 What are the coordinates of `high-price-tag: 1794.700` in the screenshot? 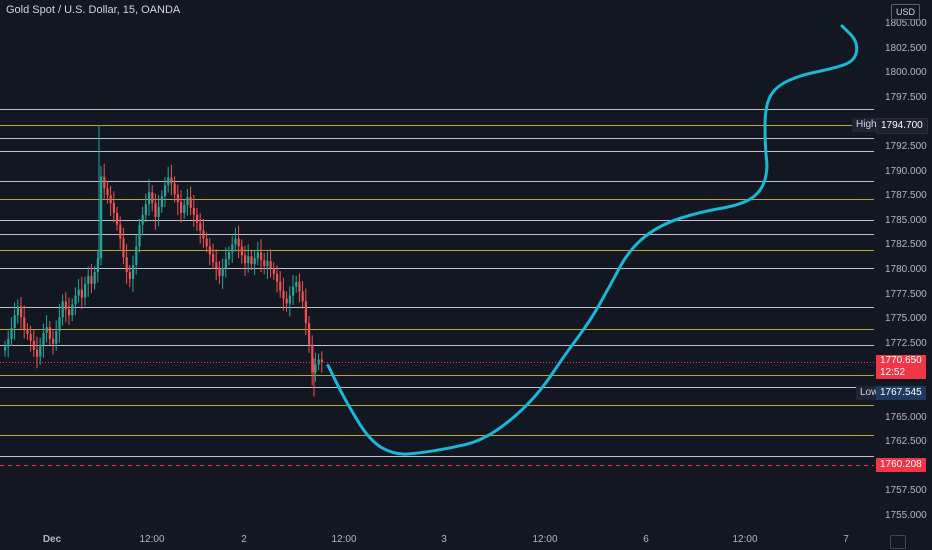 It's located at (902, 126).